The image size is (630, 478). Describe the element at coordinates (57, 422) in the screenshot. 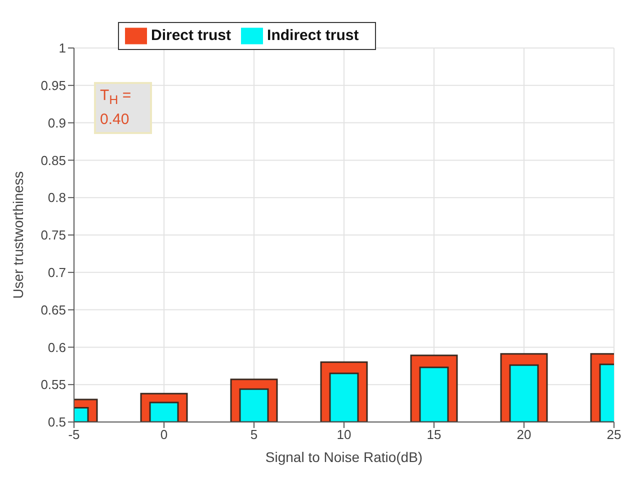

I see `y-tick-label: 0.5` at that location.